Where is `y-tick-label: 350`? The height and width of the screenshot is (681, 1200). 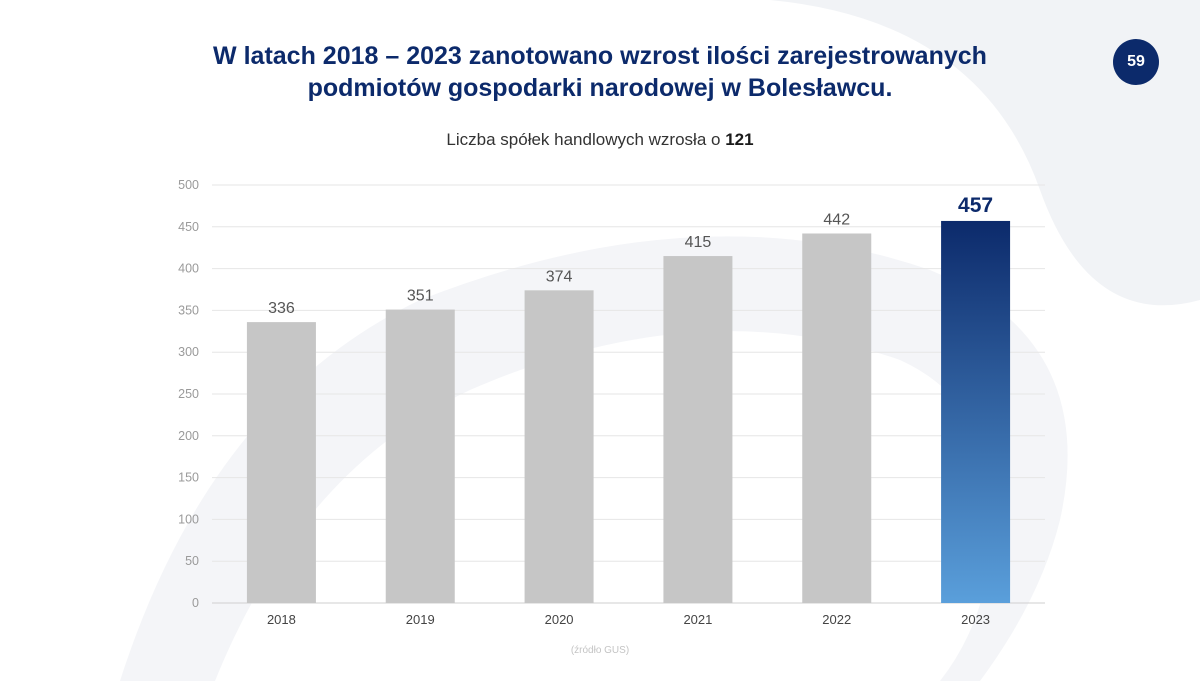
y-tick-label: 350 is located at coordinates (188, 310).